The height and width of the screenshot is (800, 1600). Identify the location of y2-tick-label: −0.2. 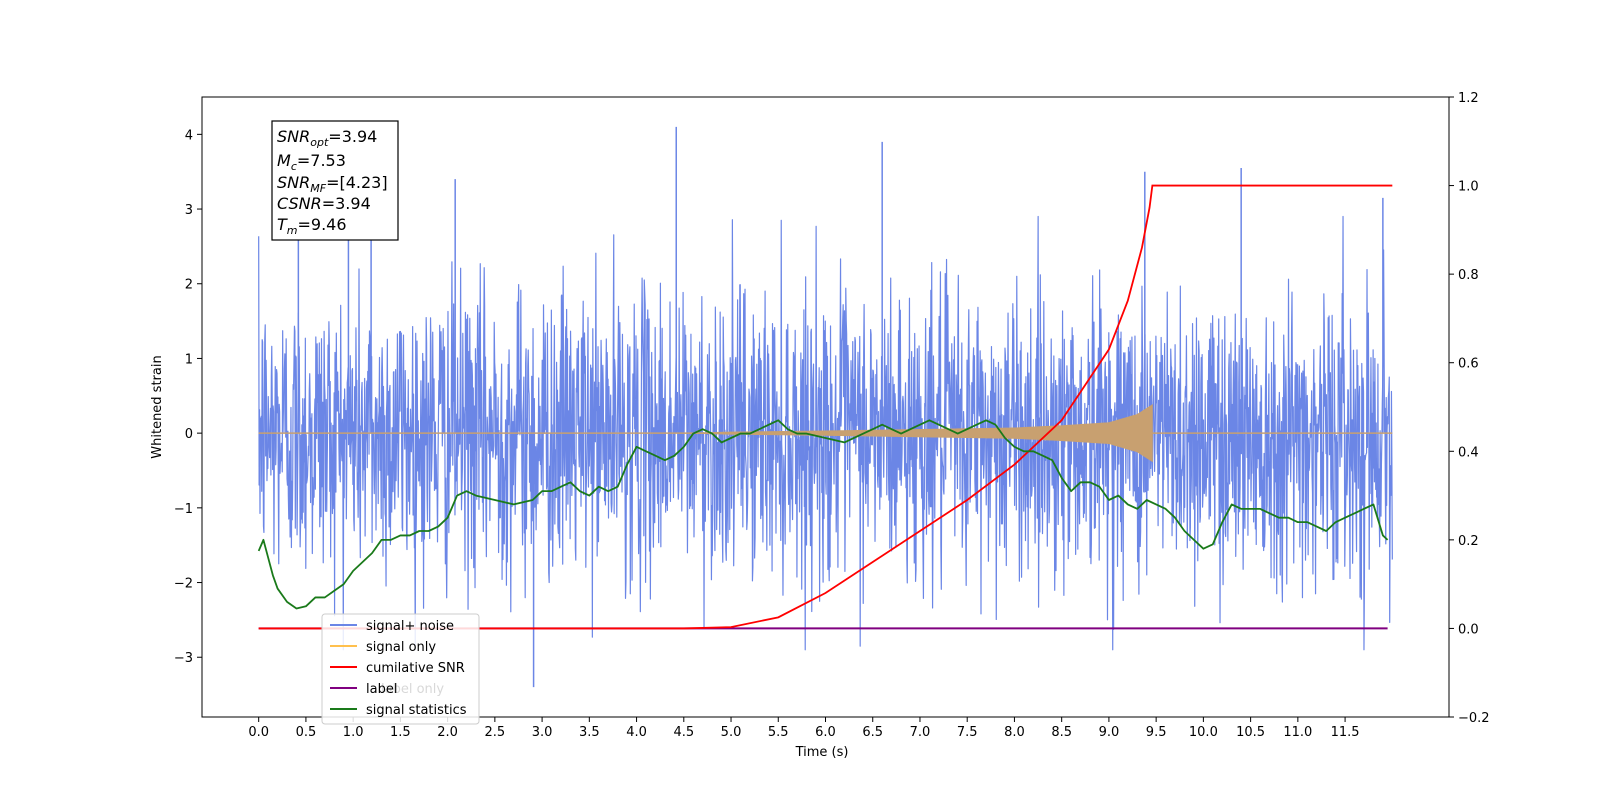
(1474, 718).